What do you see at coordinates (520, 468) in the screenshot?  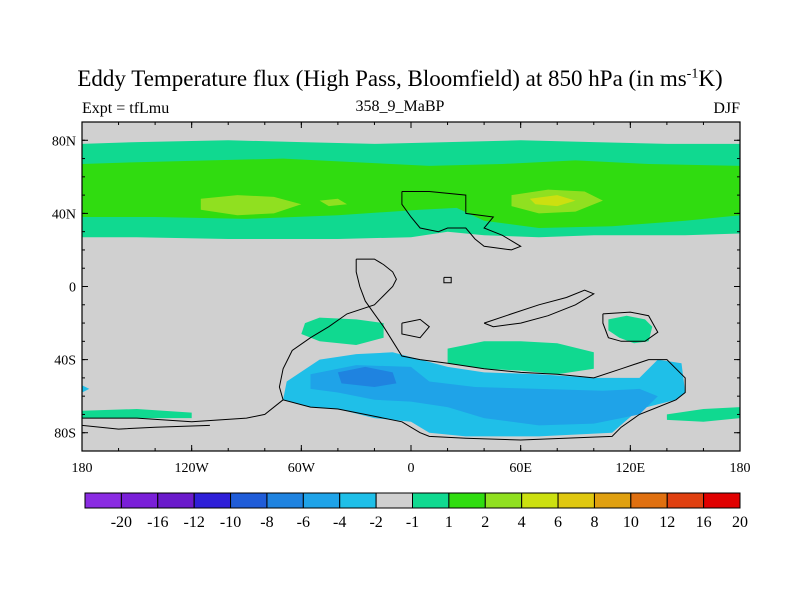 I see `x-tick-label: 60E` at bounding box center [520, 468].